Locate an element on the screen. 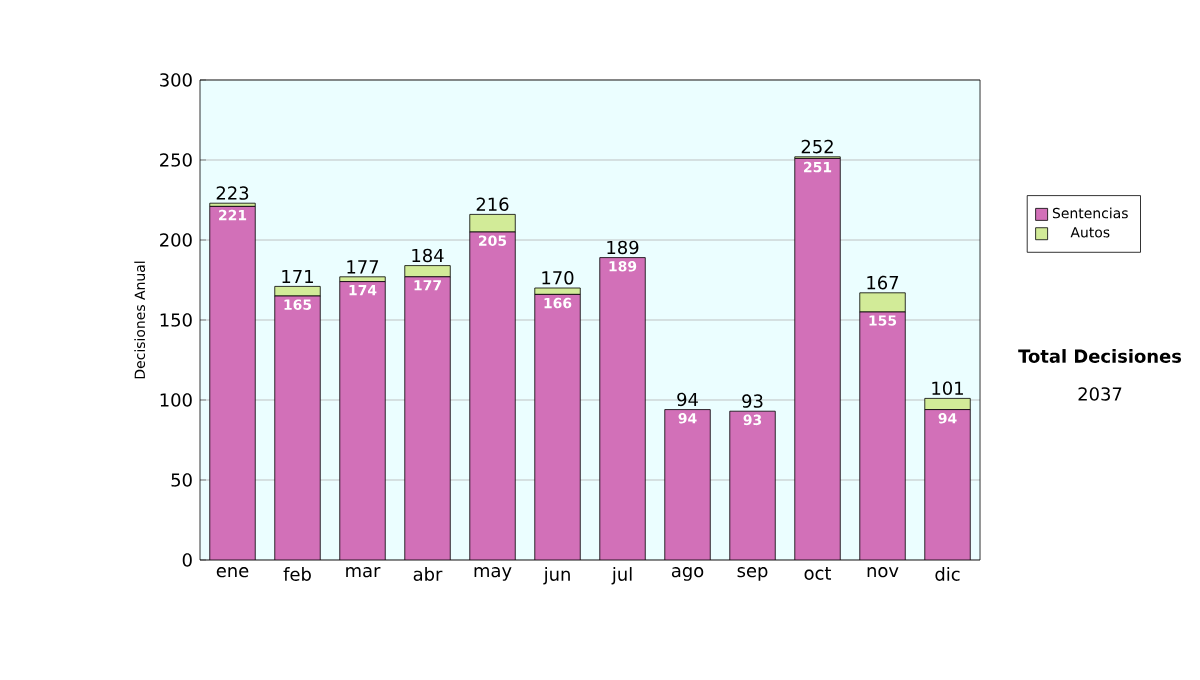 Image resolution: width=1200 pixels, height=680 pixels. x-tick-label: abr is located at coordinates (428, 574).